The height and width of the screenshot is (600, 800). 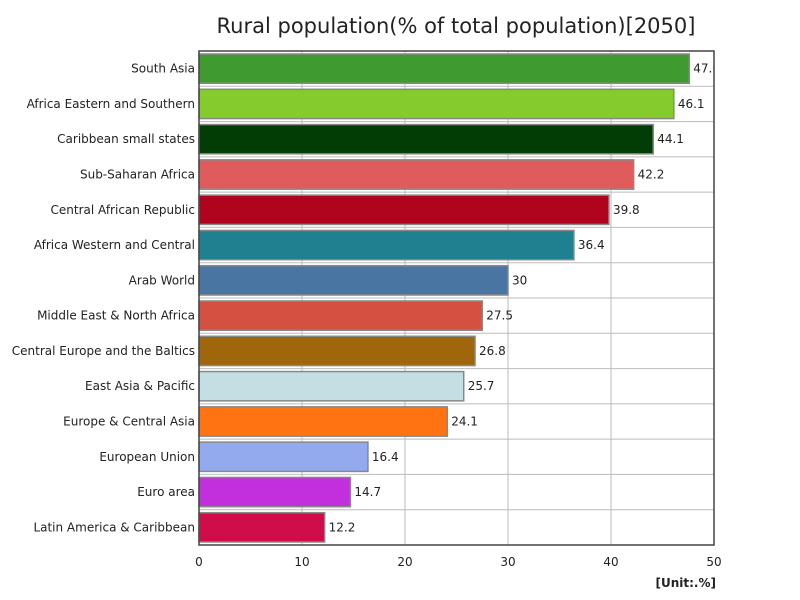 What do you see at coordinates (163, 69) in the screenshot?
I see `category-label: South Asia` at bounding box center [163, 69].